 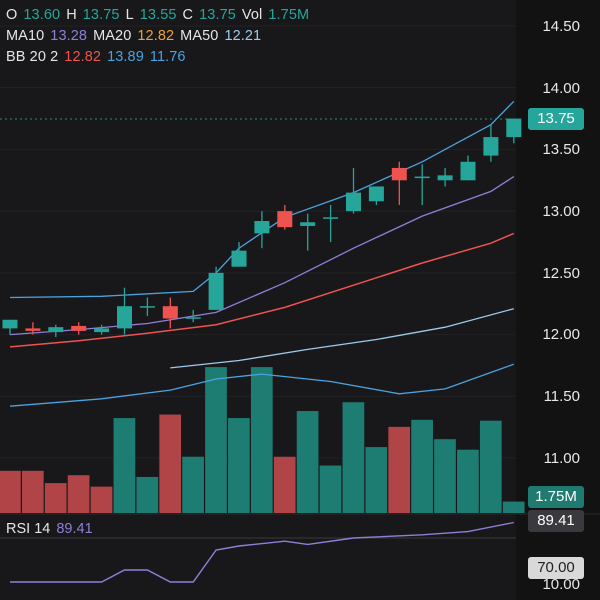 I want to click on ma20-label: MA20, so click(x=112, y=36).